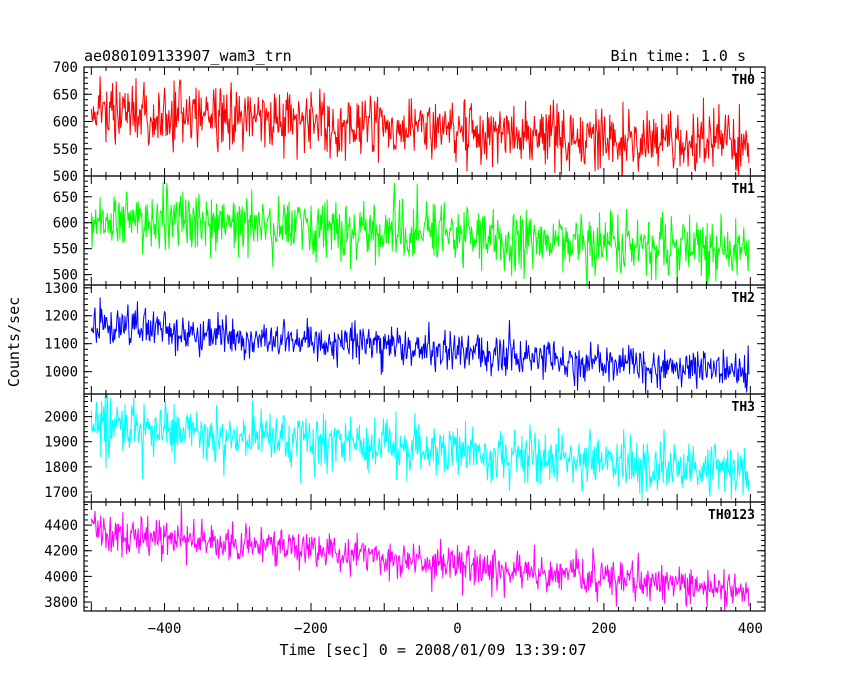 The height and width of the screenshot is (680, 850). Describe the element at coordinates (61, 577) in the screenshot. I see `y-tick-label-th0123: 4000` at that location.